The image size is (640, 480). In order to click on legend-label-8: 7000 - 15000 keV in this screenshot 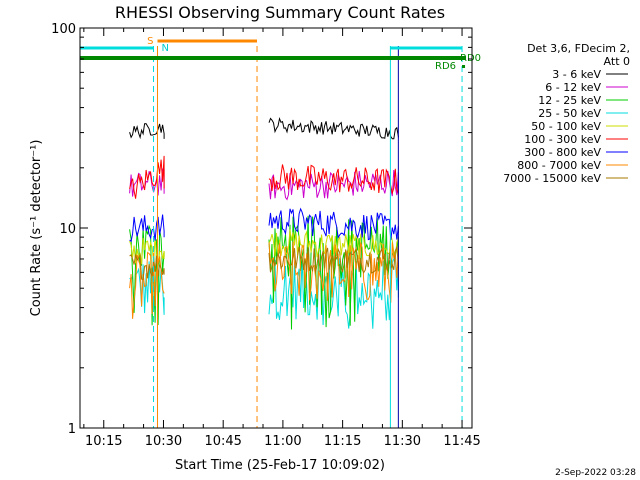, I will do `click(552, 178)`.